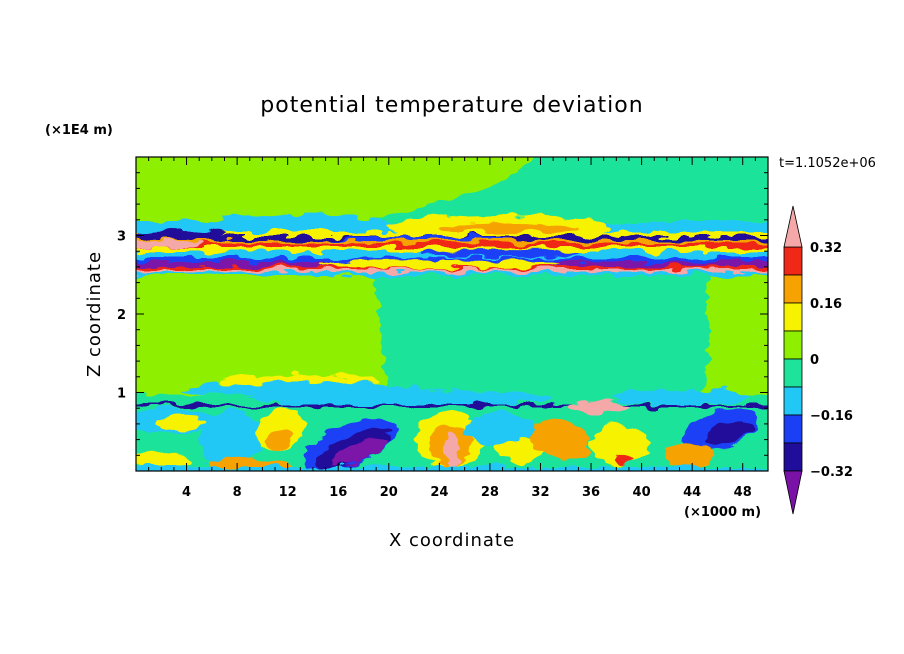 This screenshot has width=904, height=654. What do you see at coordinates (338, 492) in the screenshot?
I see `x-tick-label: 16` at bounding box center [338, 492].